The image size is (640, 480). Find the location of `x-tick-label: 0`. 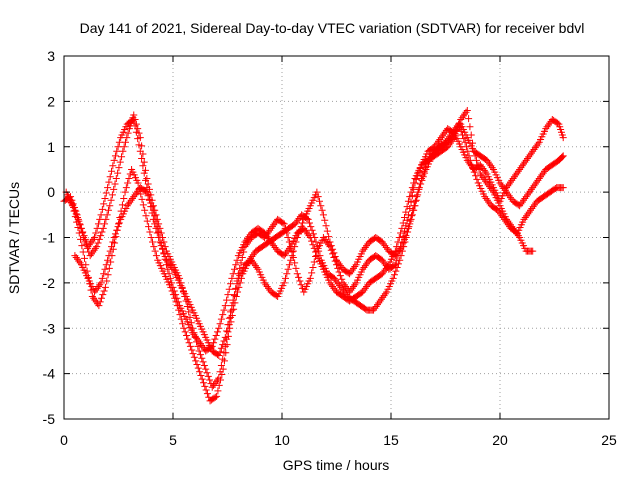

x-tick-label: 0 is located at coordinates (64, 440).